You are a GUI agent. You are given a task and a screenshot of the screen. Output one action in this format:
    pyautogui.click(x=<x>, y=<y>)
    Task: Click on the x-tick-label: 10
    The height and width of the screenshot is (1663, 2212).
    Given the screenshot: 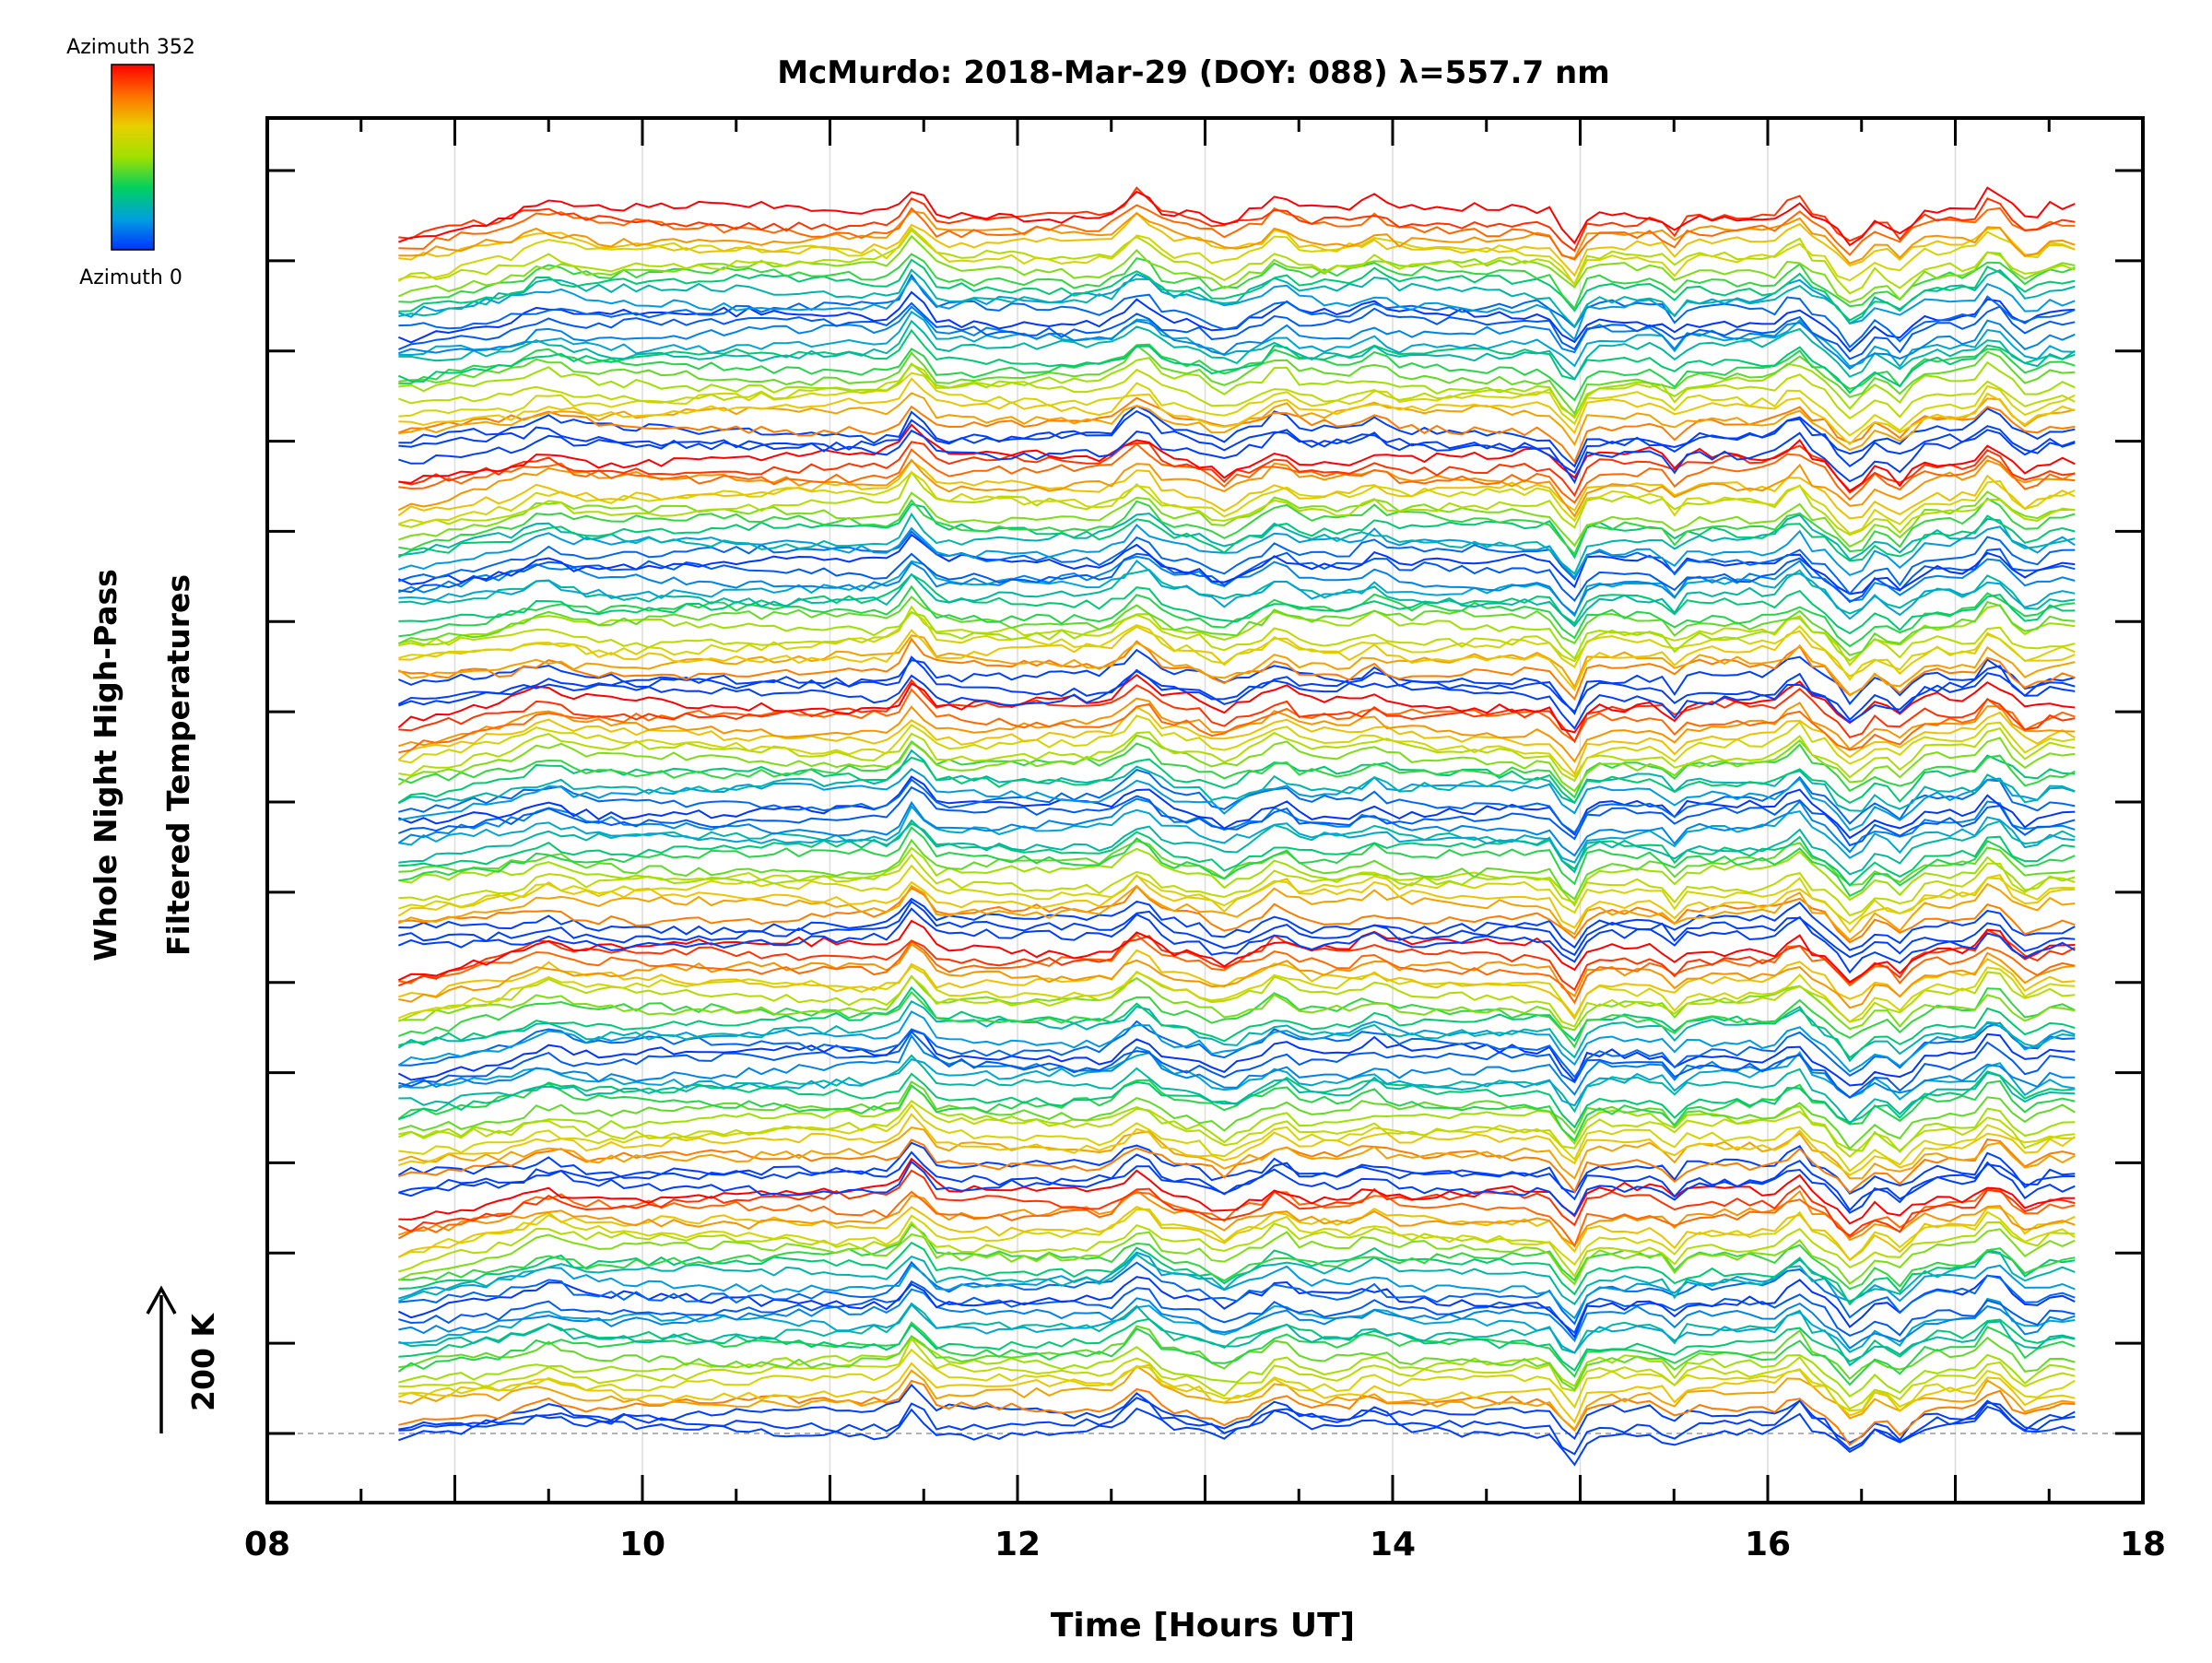 What is the action you would take?
    pyautogui.click(x=642, y=1544)
    